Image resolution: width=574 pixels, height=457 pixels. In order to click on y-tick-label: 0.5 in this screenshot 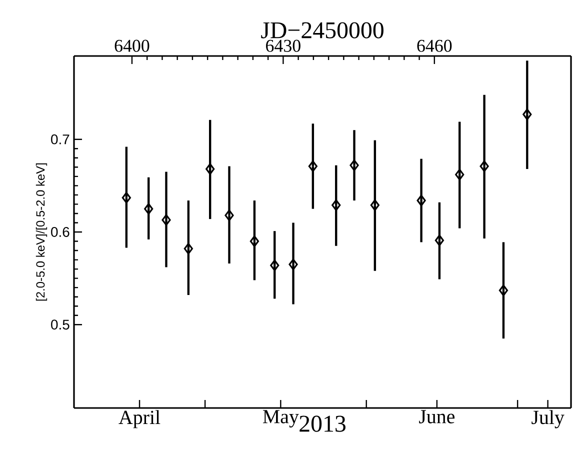, I will do `click(60, 325)`.